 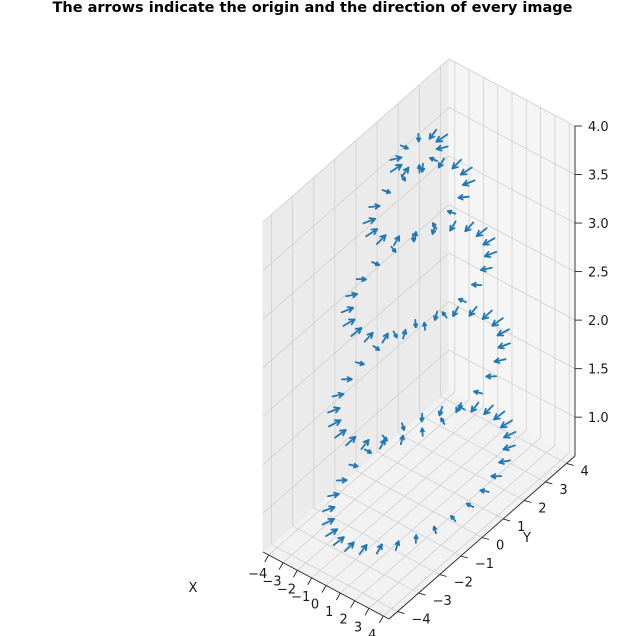 What do you see at coordinates (464, 557) in the screenshot?
I see `y-tick-mark` at bounding box center [464, 557].